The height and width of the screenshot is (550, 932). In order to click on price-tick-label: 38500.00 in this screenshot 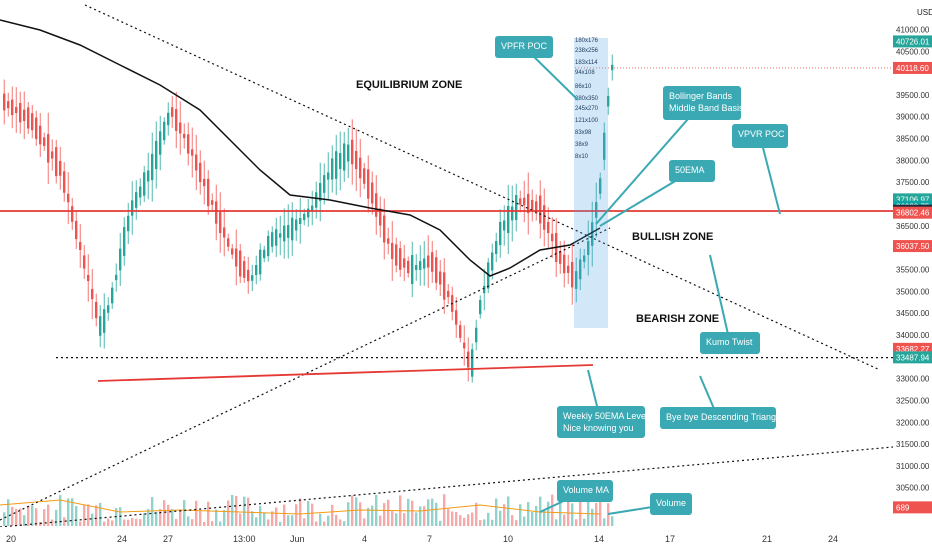, I will do `click(913, 139)`.